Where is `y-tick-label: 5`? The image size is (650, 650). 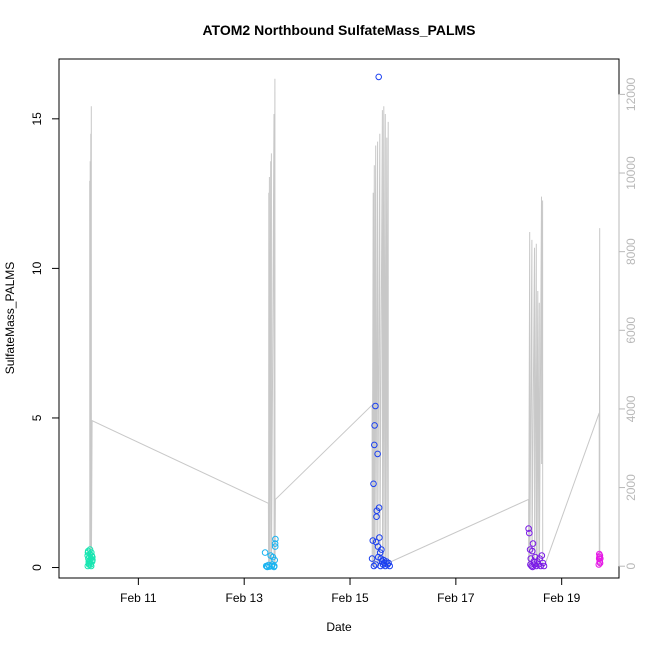
y-tick-label: 5 is located at coordinates (37, 417).